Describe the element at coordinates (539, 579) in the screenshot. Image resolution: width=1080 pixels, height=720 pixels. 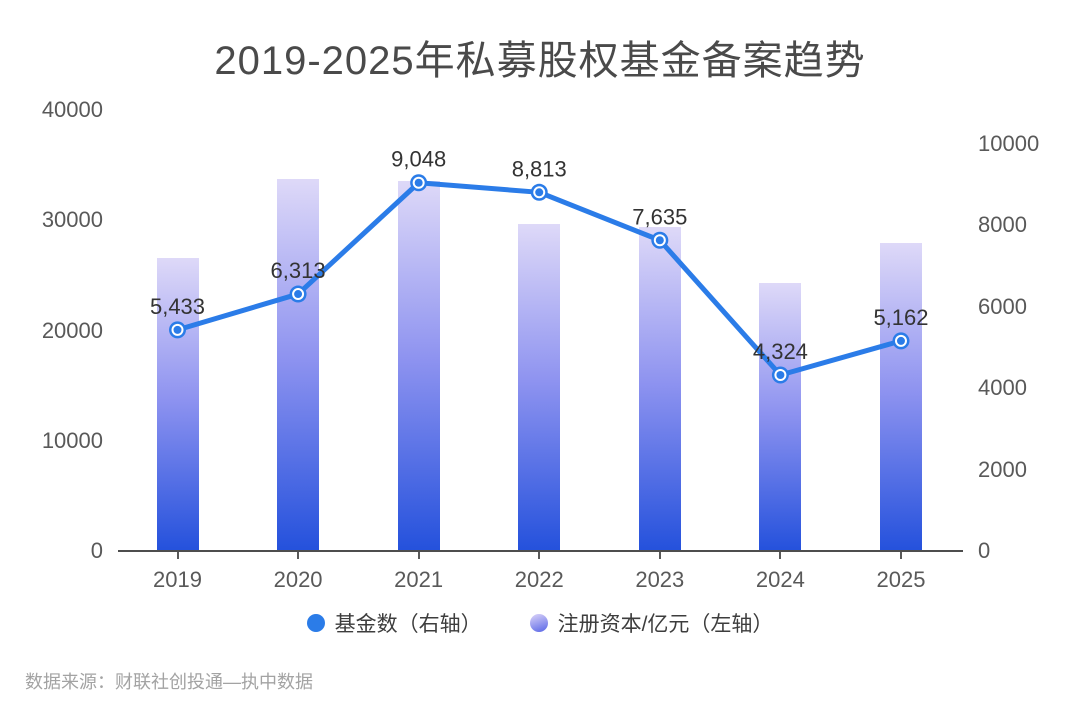
I see `x-axis-label-2022: 2022` at that location.